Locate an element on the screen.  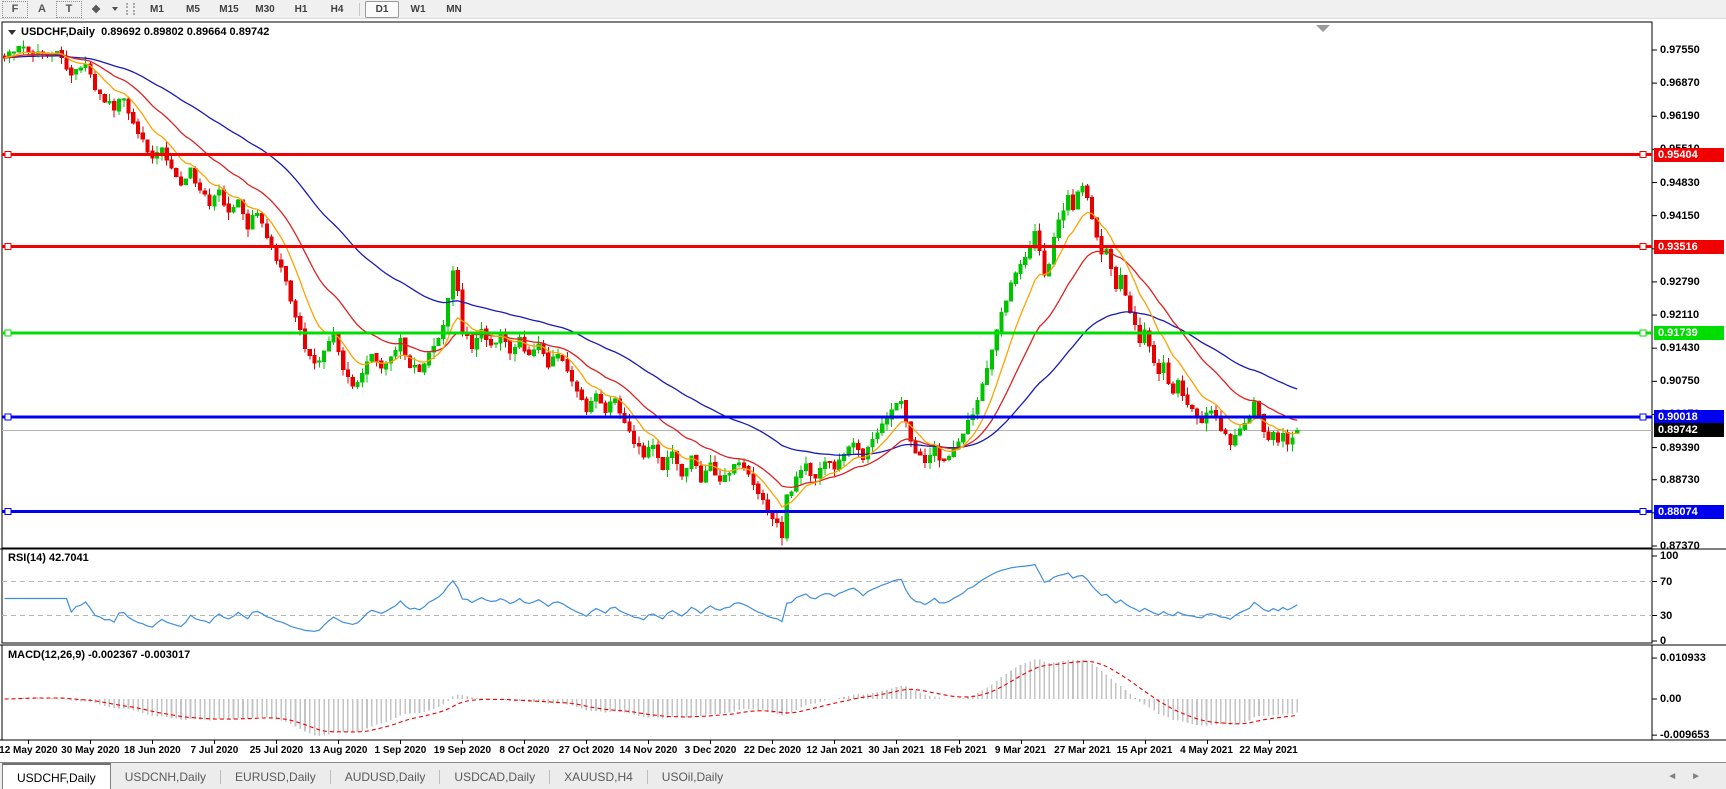
timeframe-button-m30: M30 is located at coordinates (265, 9).